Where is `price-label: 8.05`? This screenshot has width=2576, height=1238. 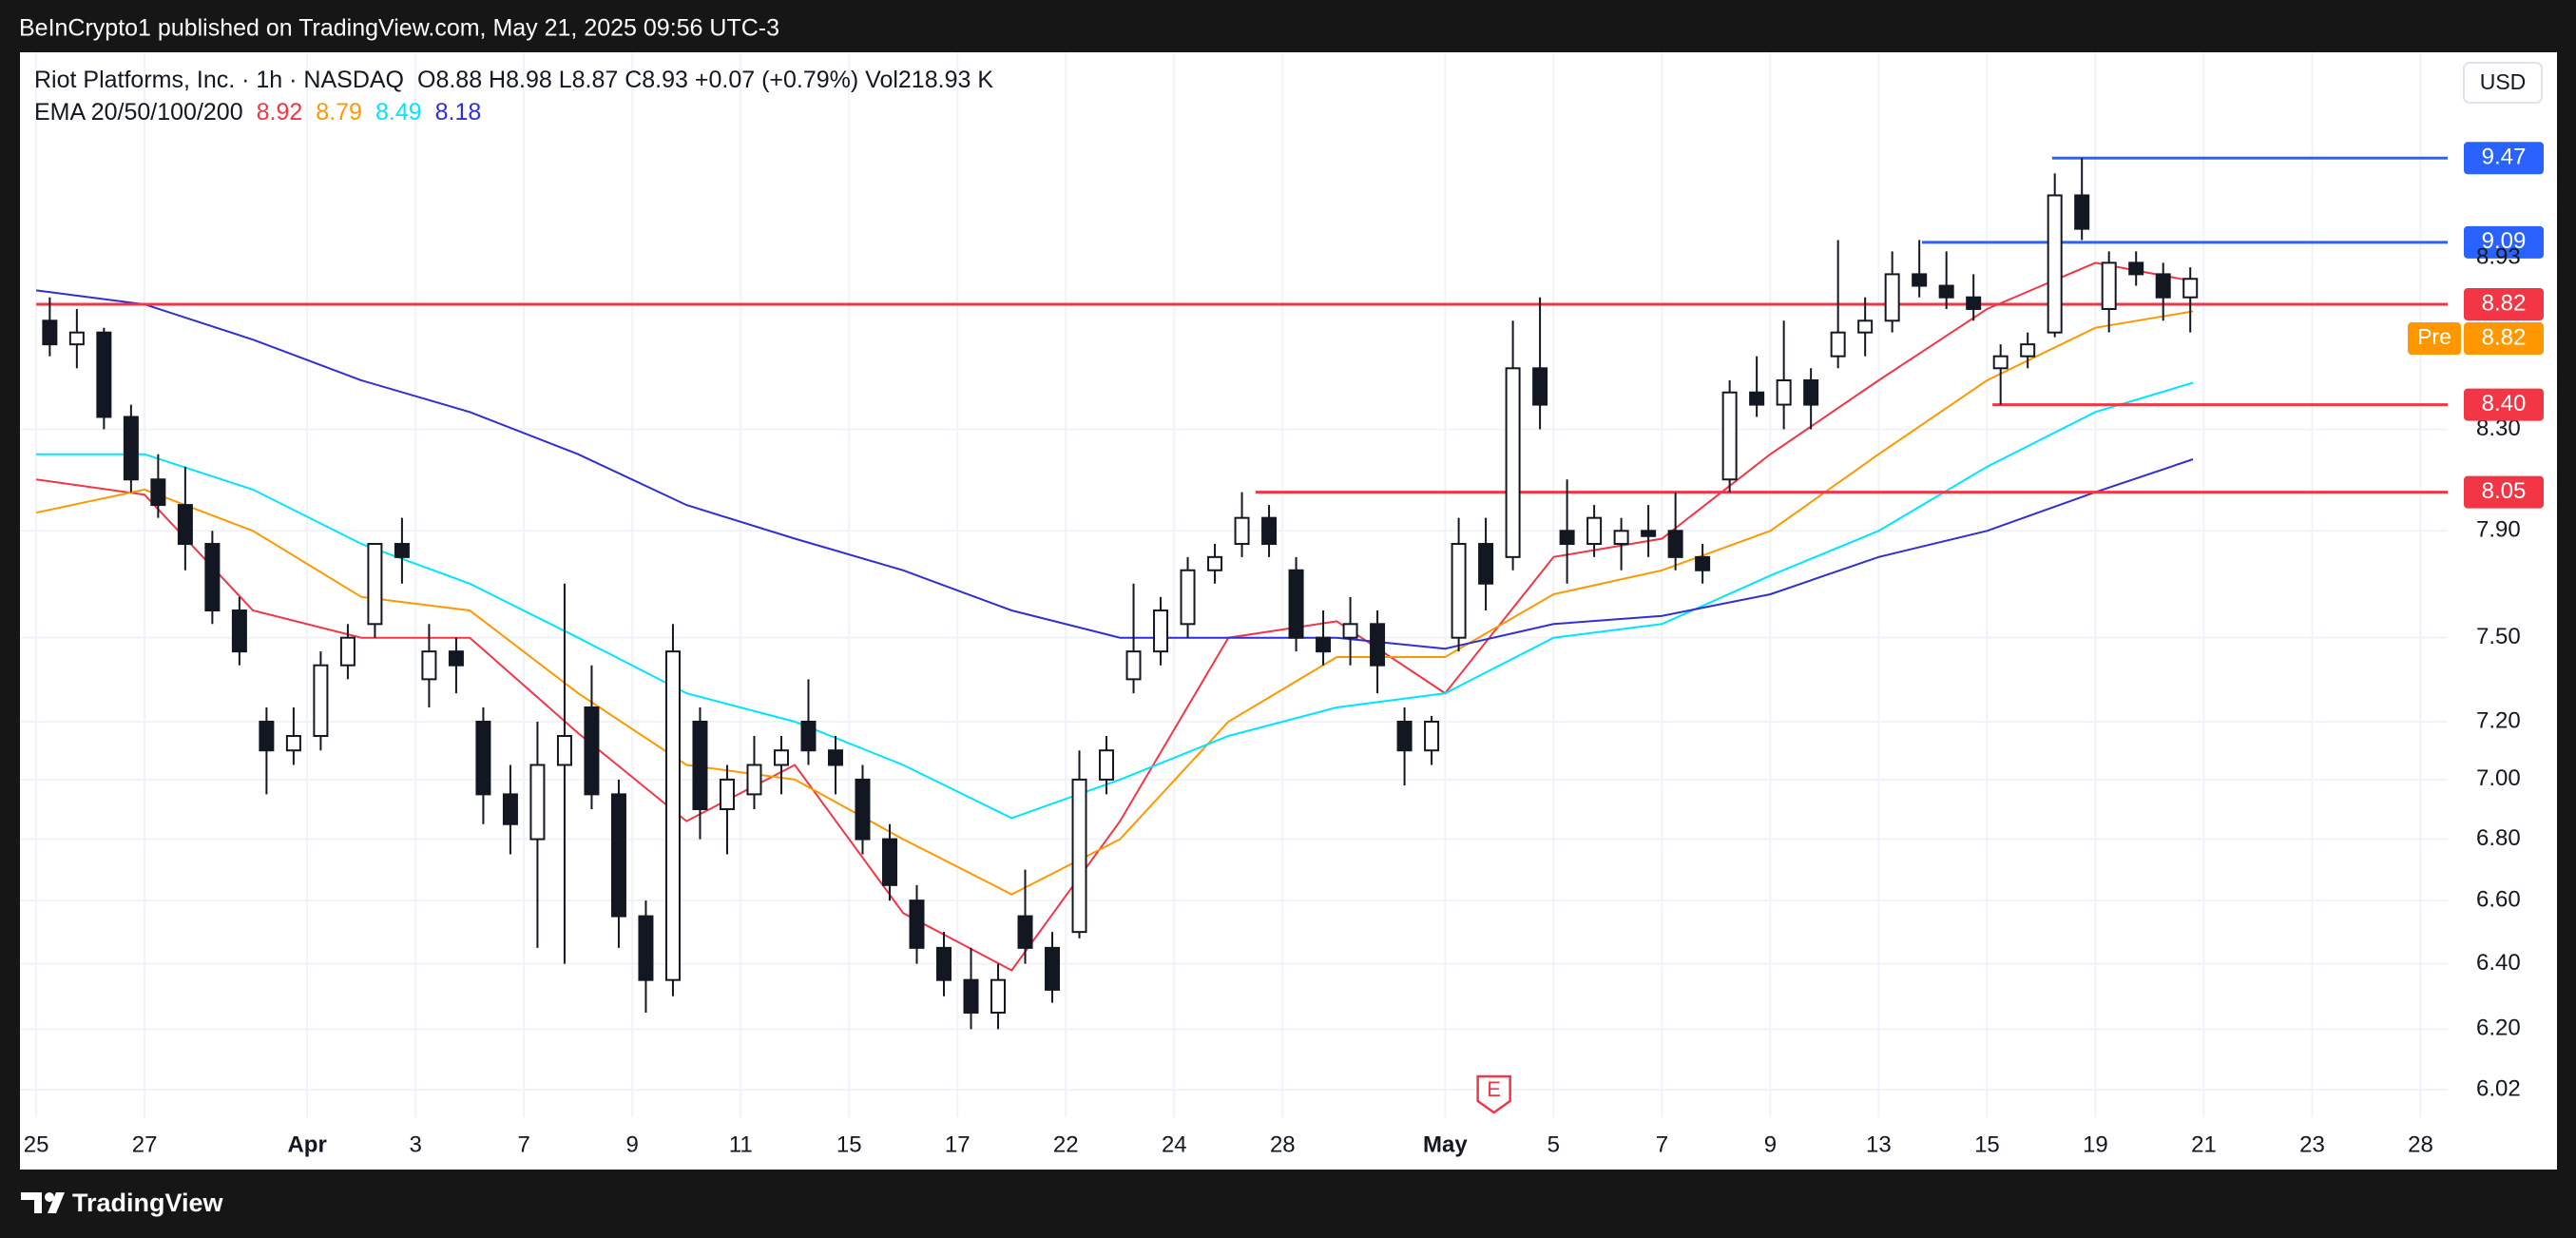 price-label: 8.05 is located at coordinates (2504, 491).